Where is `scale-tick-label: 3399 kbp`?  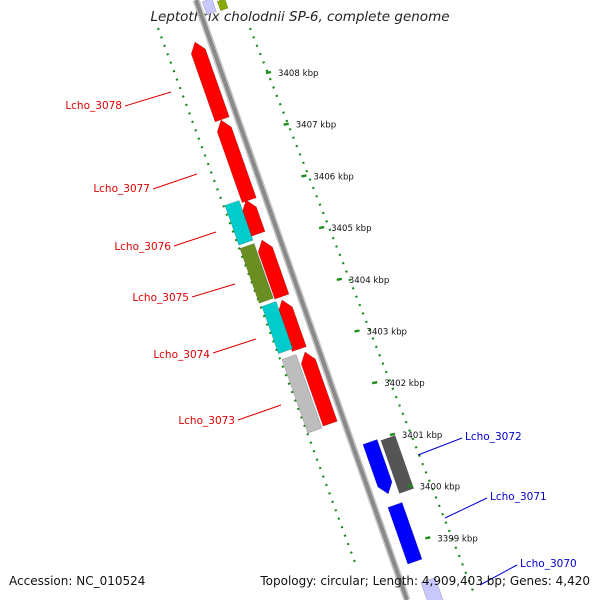 scale-tick-label: 3399 kbp is located at coordinates (457, 539).